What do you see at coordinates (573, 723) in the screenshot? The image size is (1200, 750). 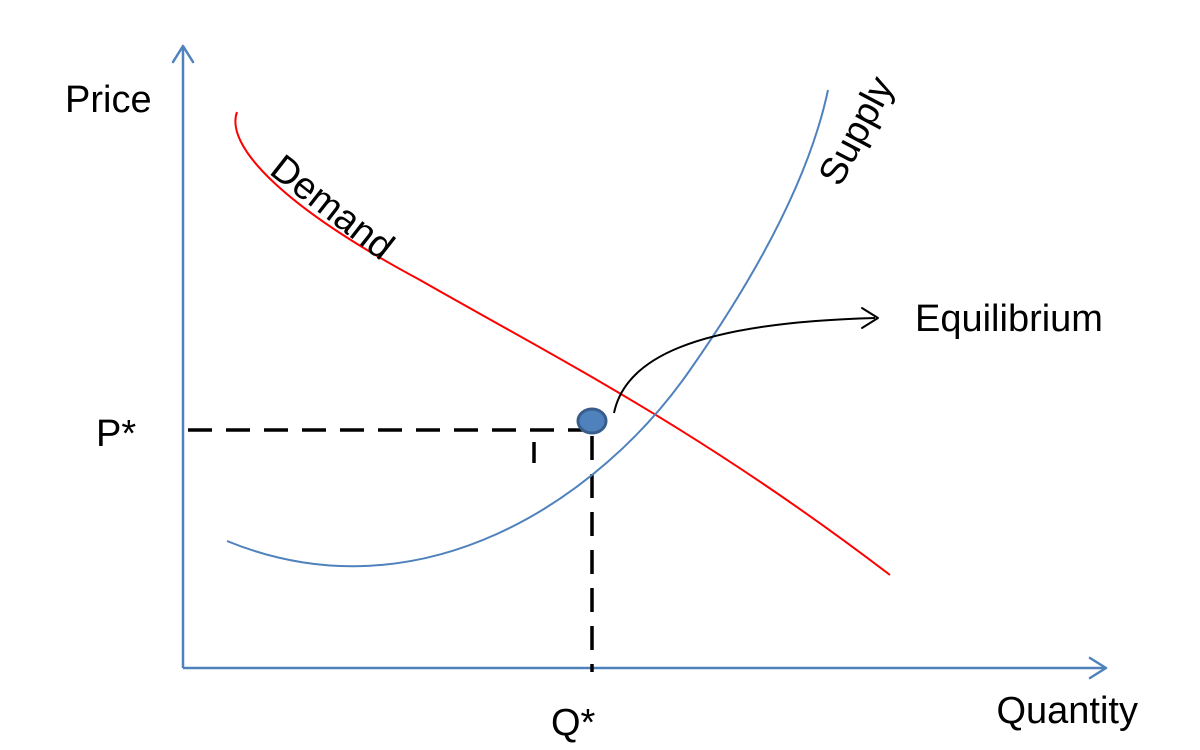 I see `equilibrium-quantity-label: Q*` at bounding box center [573, 723].